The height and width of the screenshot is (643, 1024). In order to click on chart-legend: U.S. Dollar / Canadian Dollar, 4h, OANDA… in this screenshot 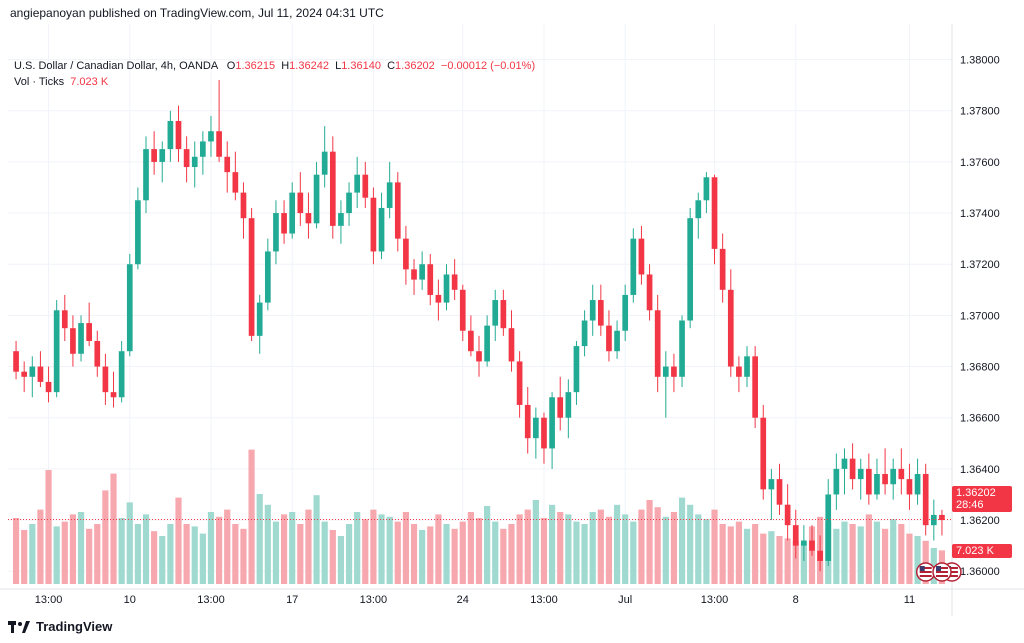, I will do `click(274, 74)`.